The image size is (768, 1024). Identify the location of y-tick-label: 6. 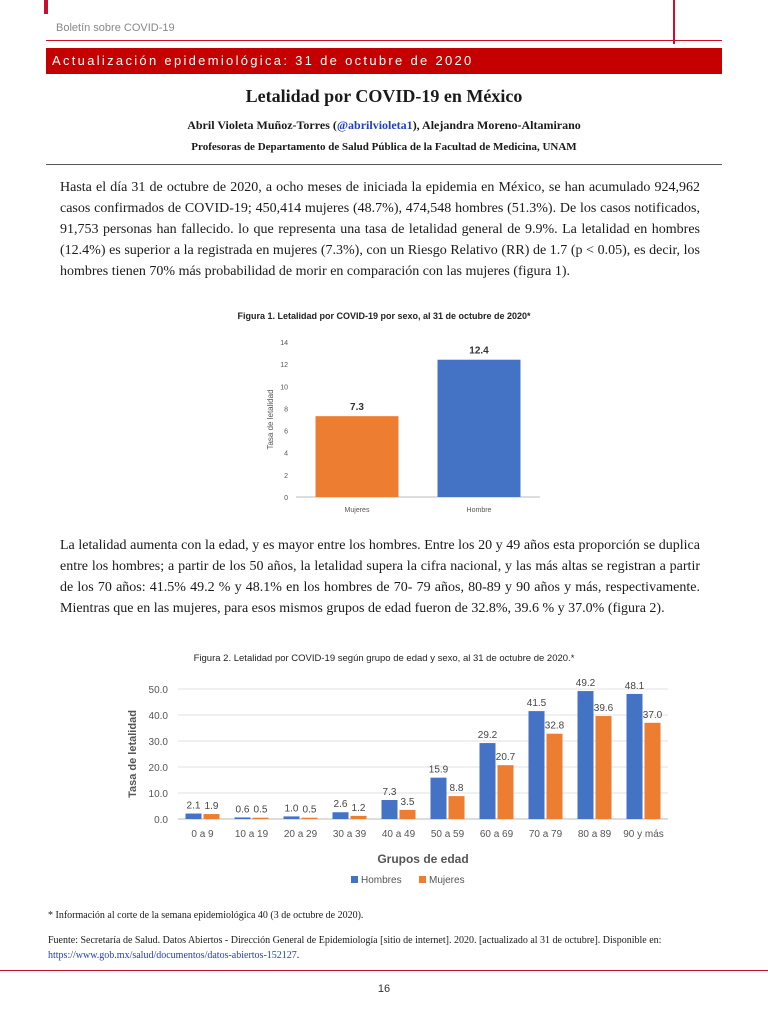
(286, 432).